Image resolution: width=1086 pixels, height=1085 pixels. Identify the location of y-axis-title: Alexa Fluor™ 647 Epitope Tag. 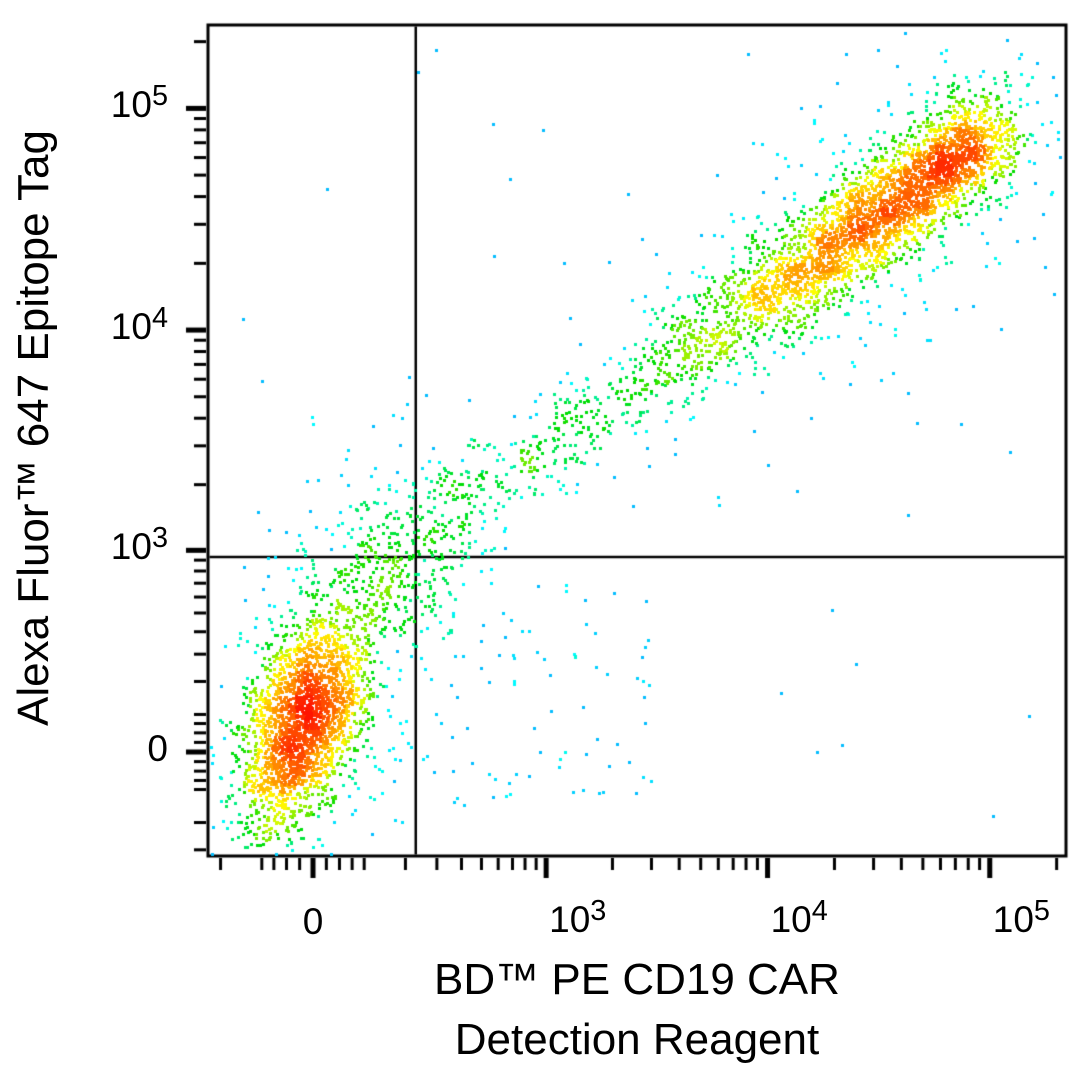
(33, 428).